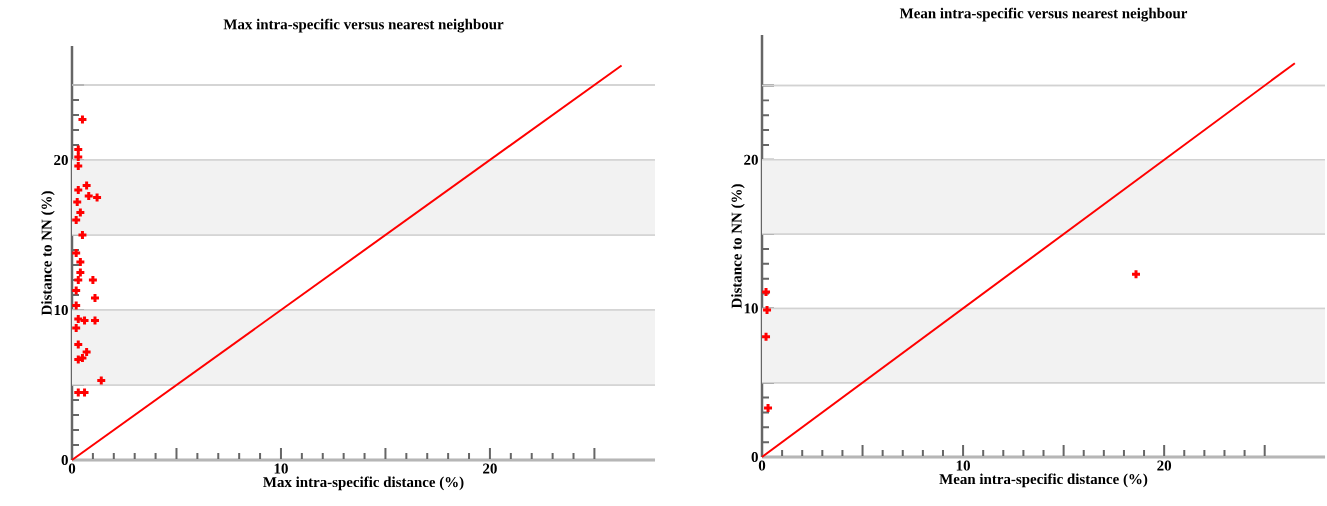 The width and height of the screenshot is (1327, 506). Describe the element at coordinates (363, 483) in the screenshot. I see `x-axis-title: Max intra-specific distance (%)` at that location.